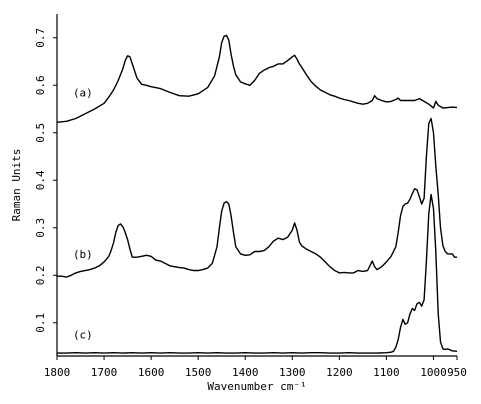  Describe the element at coordinates (40, 228) in the screenshot. I see `y-tick-label: 0.3` at that location.